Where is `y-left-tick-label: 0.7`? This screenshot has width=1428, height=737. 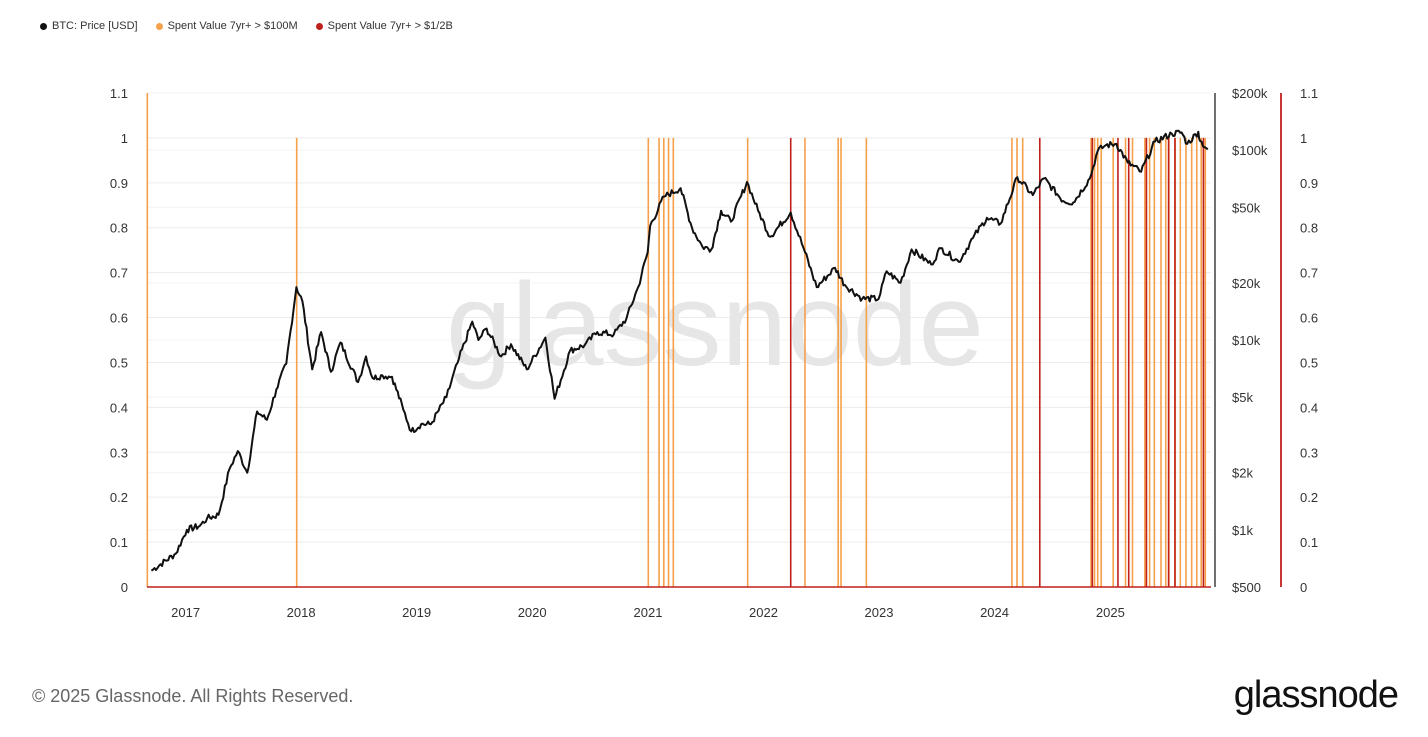
y-left-tick-label: 0.7 is located at coordinates (119, 273).